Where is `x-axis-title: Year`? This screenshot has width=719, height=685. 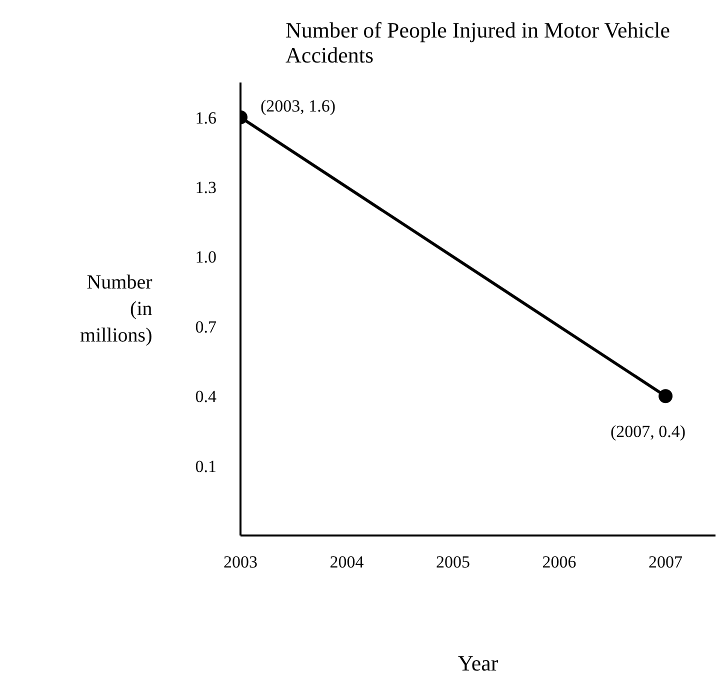
x-axis-title: Year is located at coordinates (478, 663).